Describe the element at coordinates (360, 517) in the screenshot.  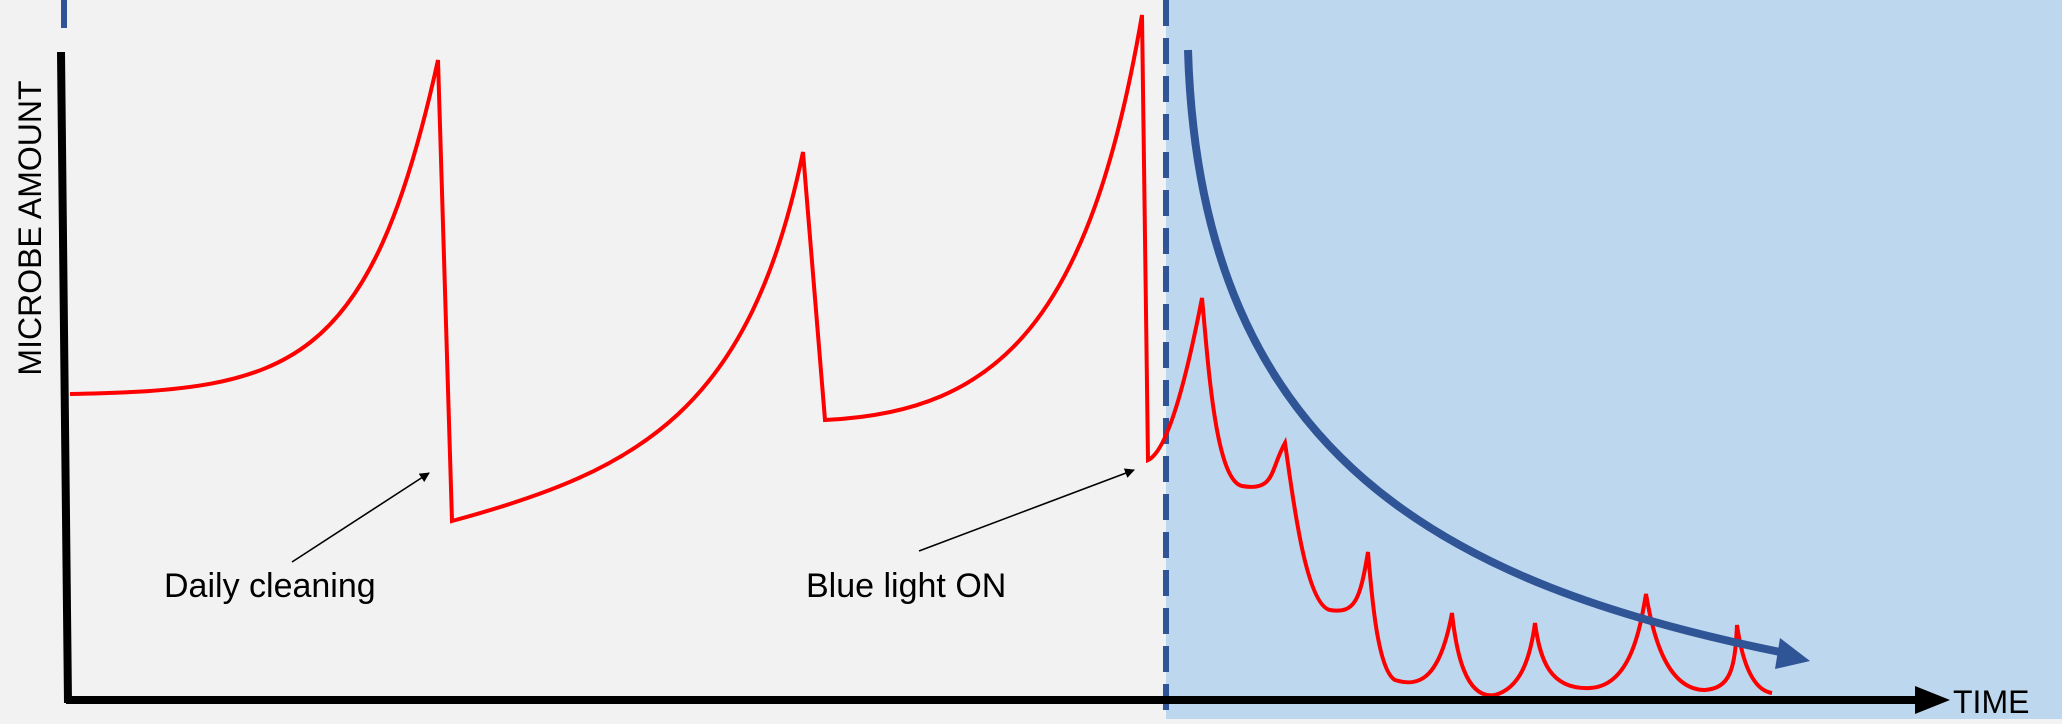
I see `cleaning-annotation-arrow` at that location.